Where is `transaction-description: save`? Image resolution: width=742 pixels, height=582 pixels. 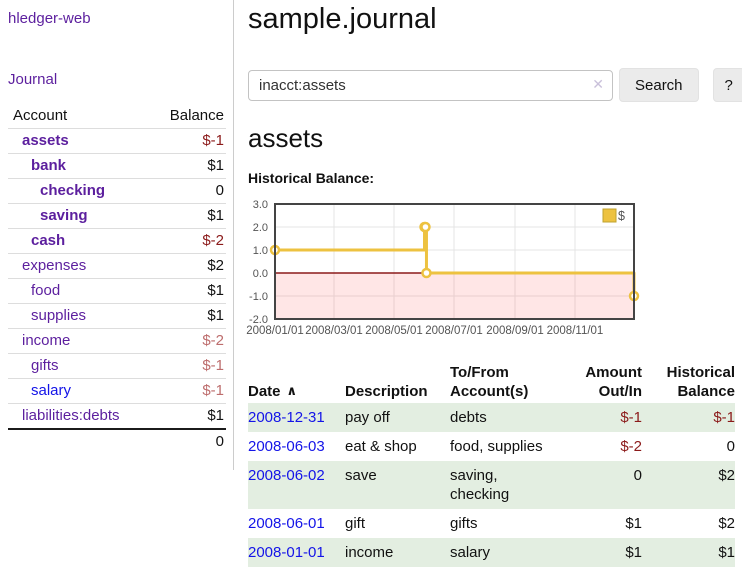
transaction-description: save is located at coordinates (361, 475).